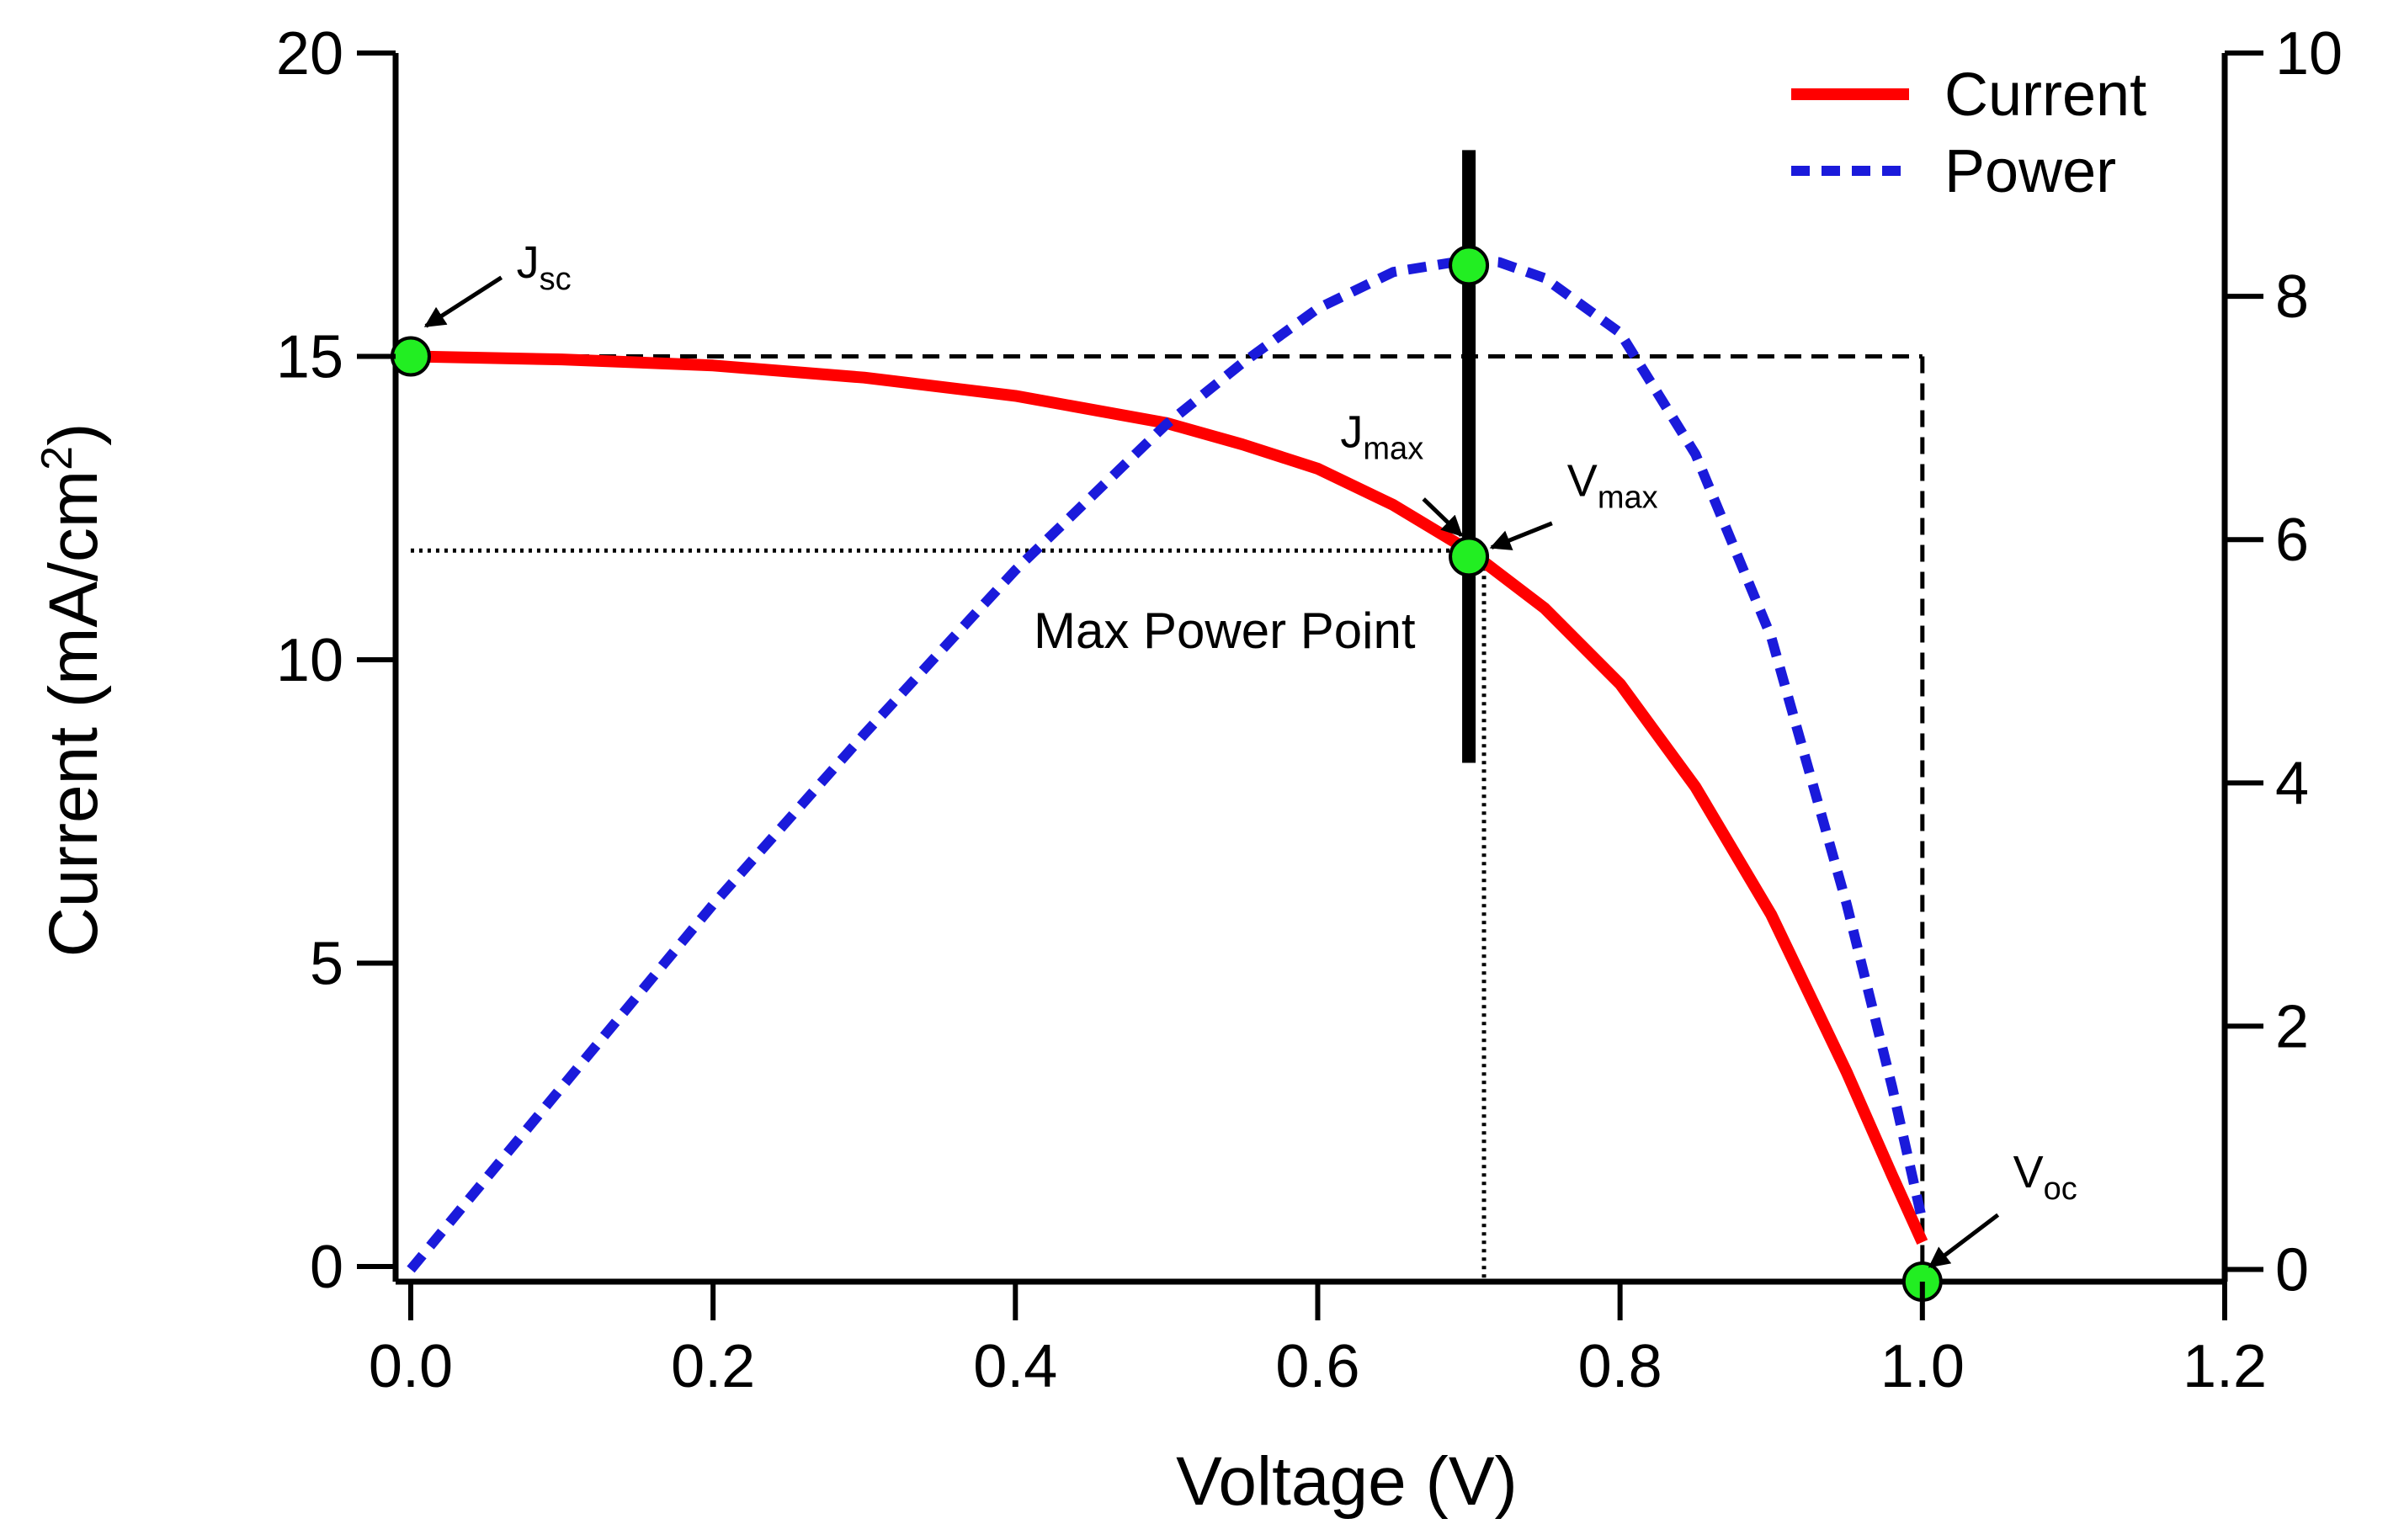 The height and width of the screenshot is (1540, 2404). What do you see at coordinates (1964, 1240) in the screenshot?
I see `annotation-arrow-voc` at bounding box center [1964, 1240].